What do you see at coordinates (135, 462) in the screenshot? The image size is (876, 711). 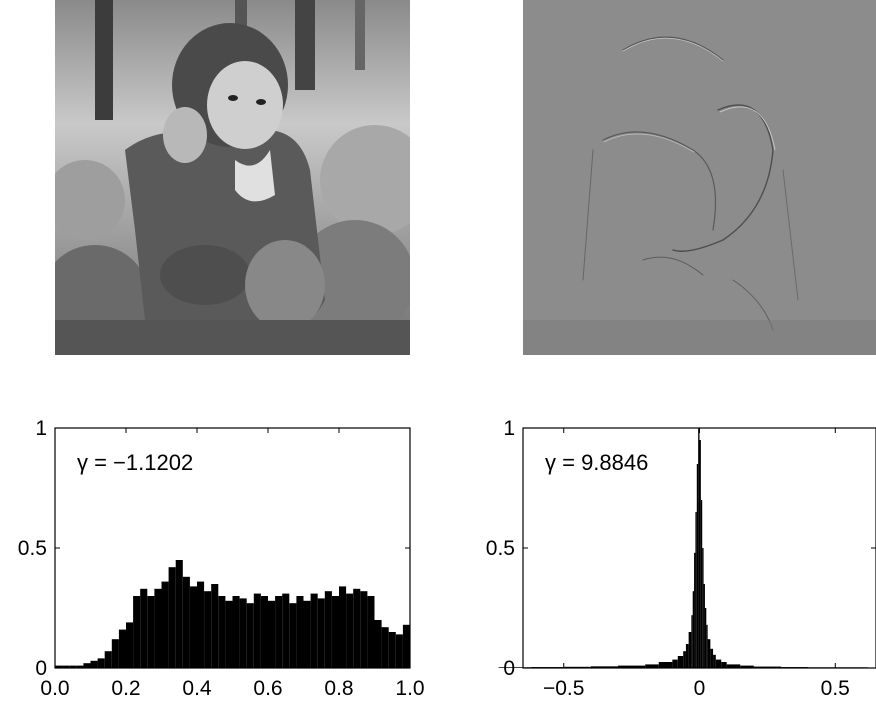 I see `gamma-annotation: γ = −1.1202` at bounding box center [135, 462].